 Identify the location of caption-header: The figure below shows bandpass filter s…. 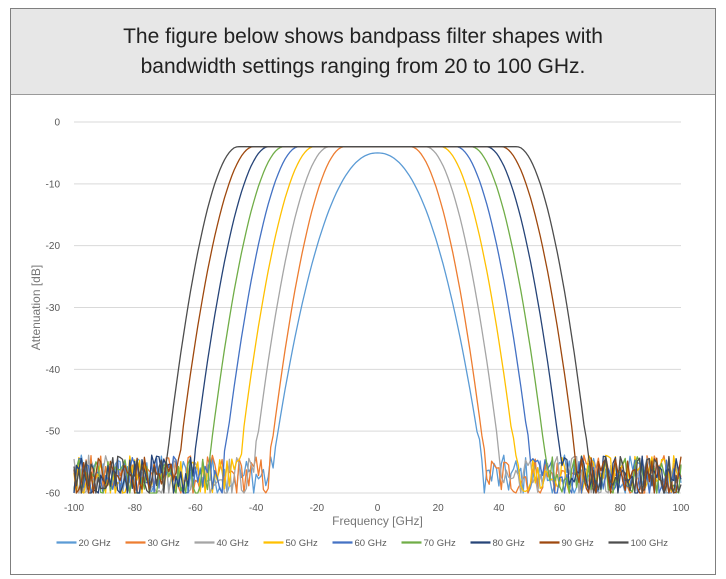
(363, 52).